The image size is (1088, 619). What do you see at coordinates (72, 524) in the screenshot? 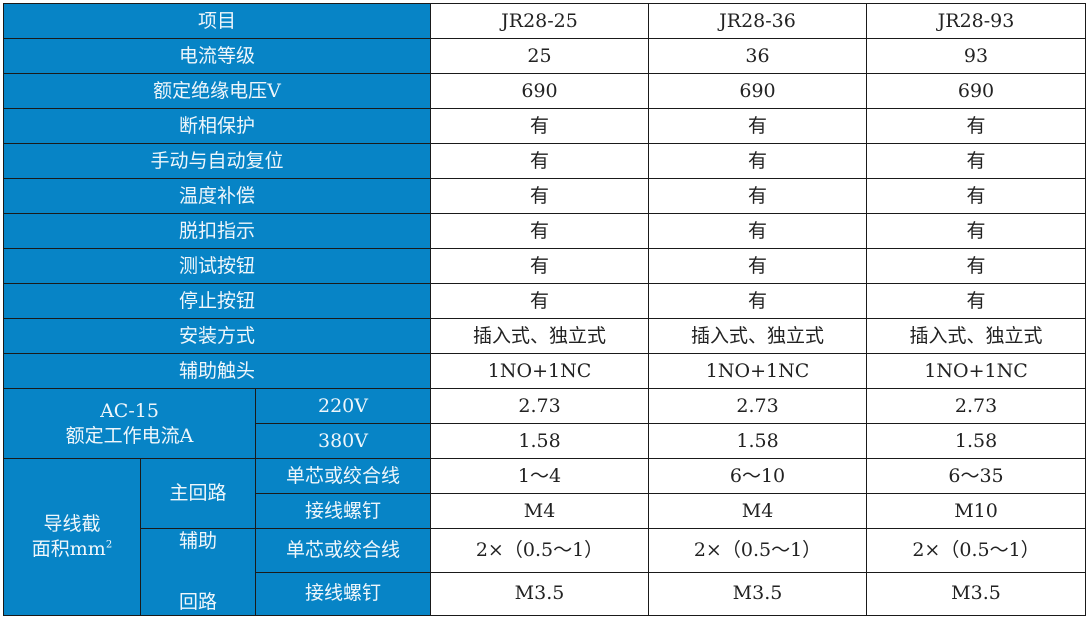
I see `wire-line1: 导线截` at bounding box center [72, 524].